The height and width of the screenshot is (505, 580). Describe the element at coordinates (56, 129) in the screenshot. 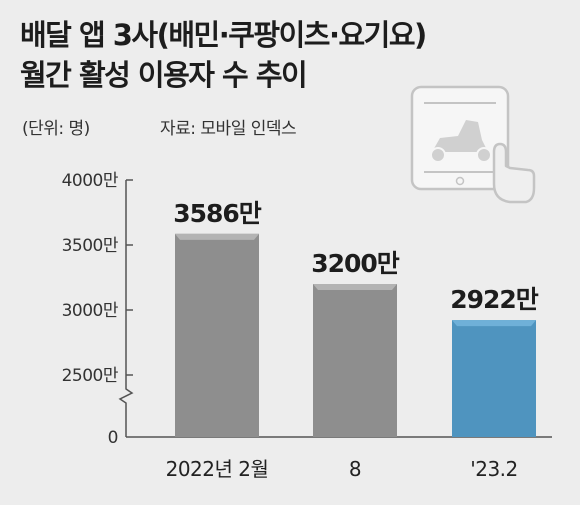

I see `unit-label: (단위: 명)` at that location.